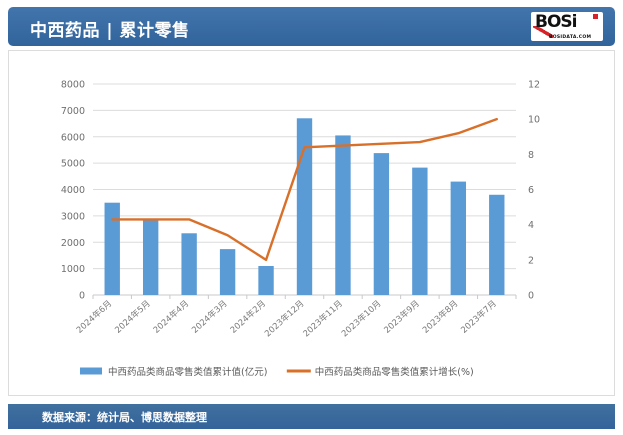 The width and height of the screenshot is (623, 435). Describe the element at coordinates (311, 26) in the screenshot. I see `page-header: 中西药品 | 累计零售 BOSi BOSIDATA.COM` at that location.